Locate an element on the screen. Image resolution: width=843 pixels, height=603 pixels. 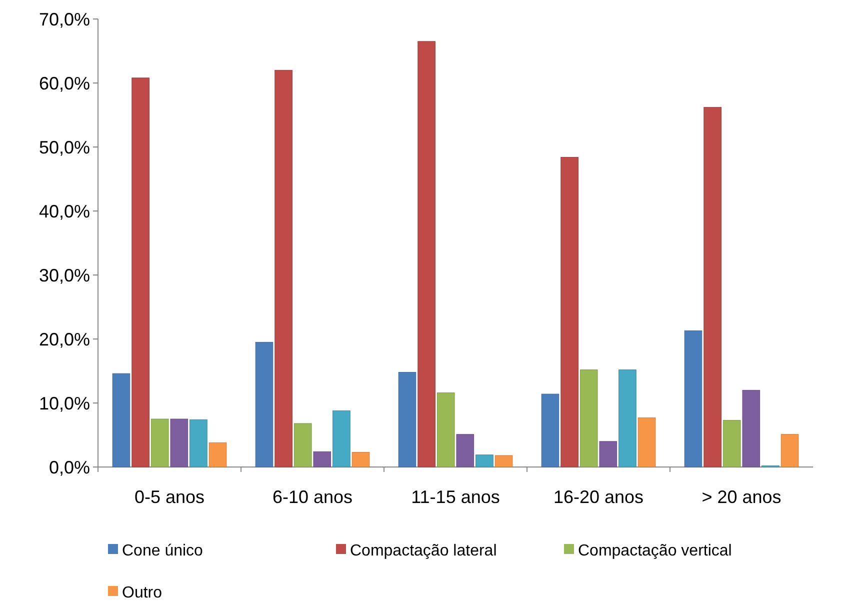
y-tick-label: 0,0% is located at coordinates (69, 467).